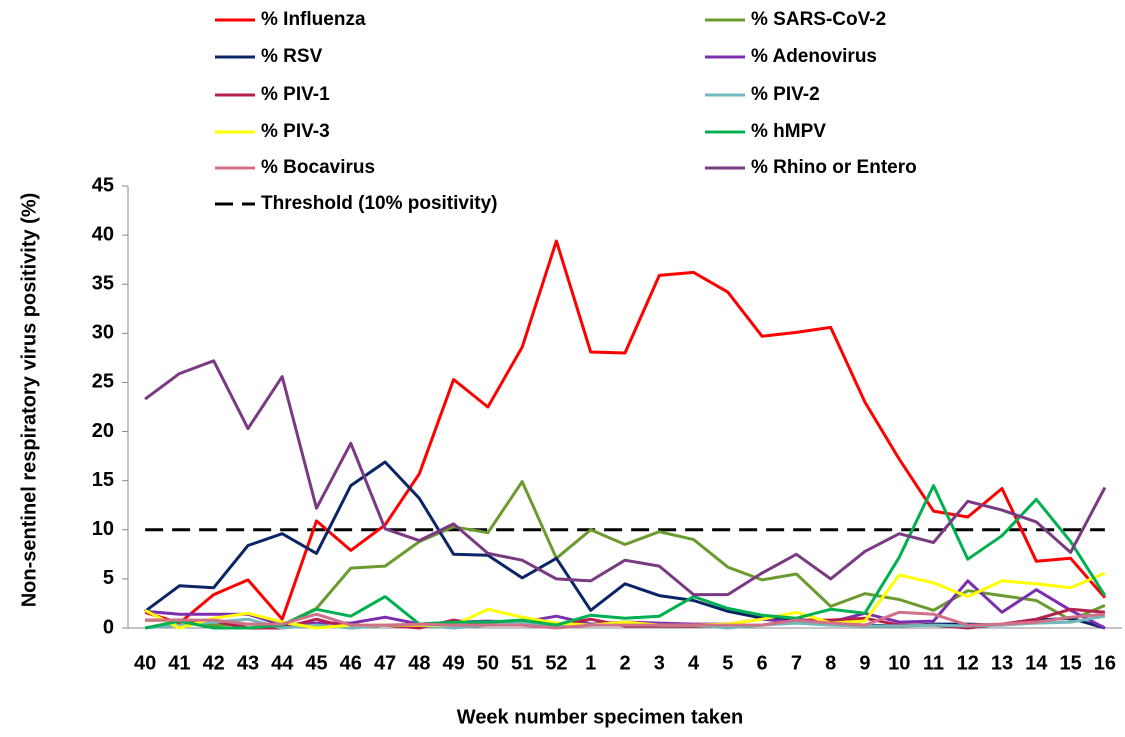 The image size is (1125, 737). Describe the element at coordinates (762, 663) in the screenshot. I see `x-tick-label: 6` at that location.